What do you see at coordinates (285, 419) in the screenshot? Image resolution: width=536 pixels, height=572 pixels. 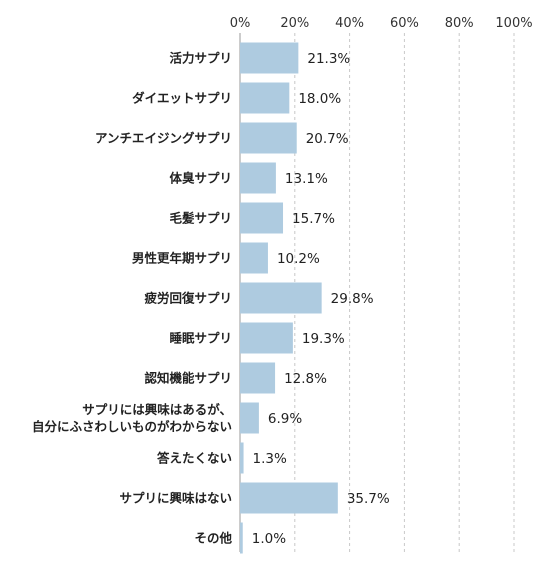 I see `value-label: 6.9%` at bounding box center [285, 419].